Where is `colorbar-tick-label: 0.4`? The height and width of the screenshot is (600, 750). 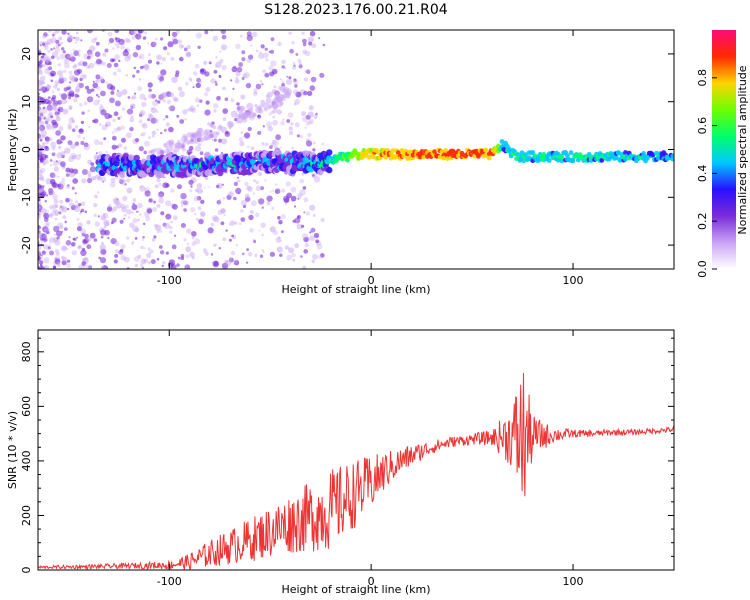
colorbar-tick-label: 0.4 is located at coordinates (702, 174).